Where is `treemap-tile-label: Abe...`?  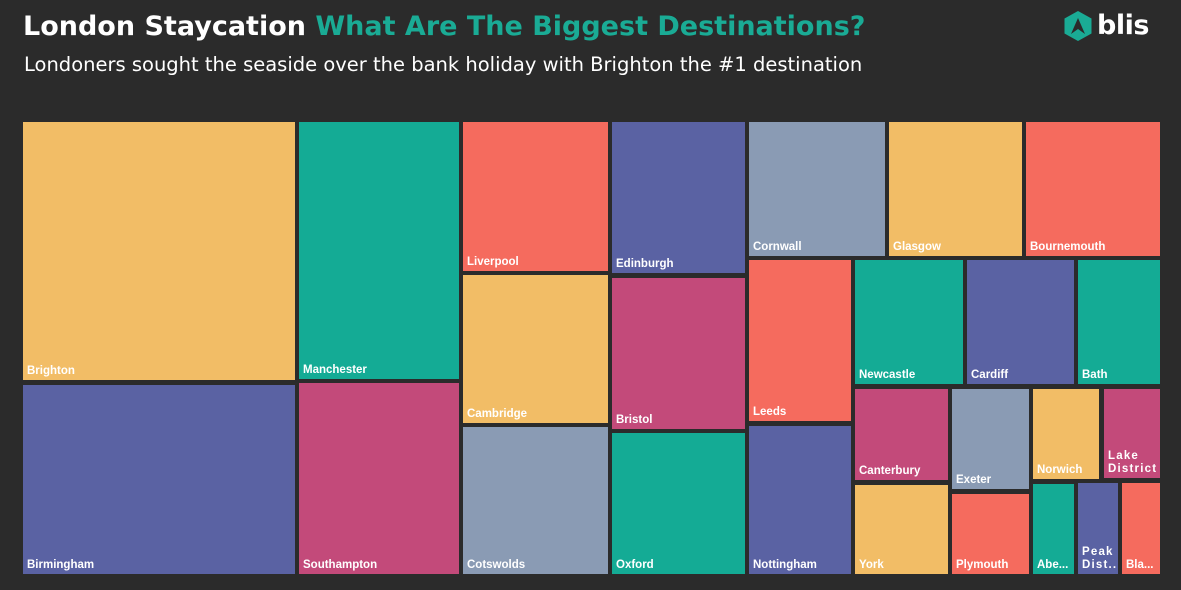
treemap-tile-label: Abe... is located at coordinates (1053, 565).